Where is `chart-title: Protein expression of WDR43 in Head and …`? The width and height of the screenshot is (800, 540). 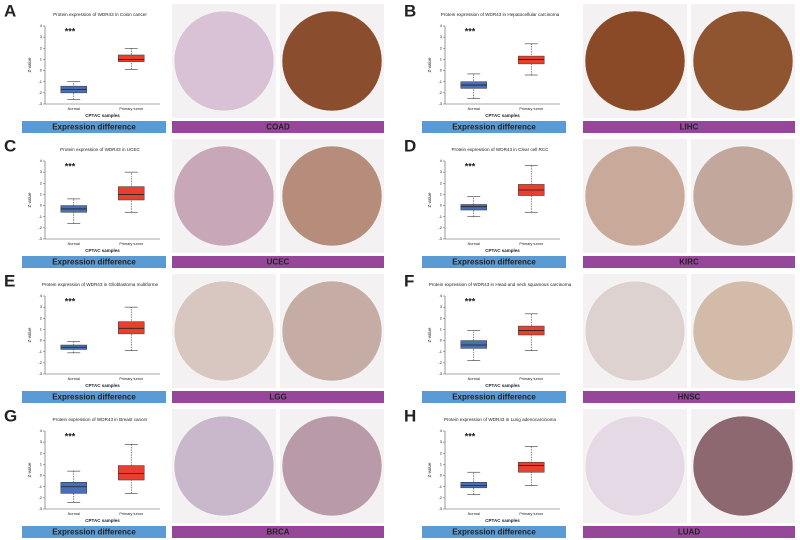
chart-title: Protein expression of WDR43 in Head and … is located at coordinates (500, 284).